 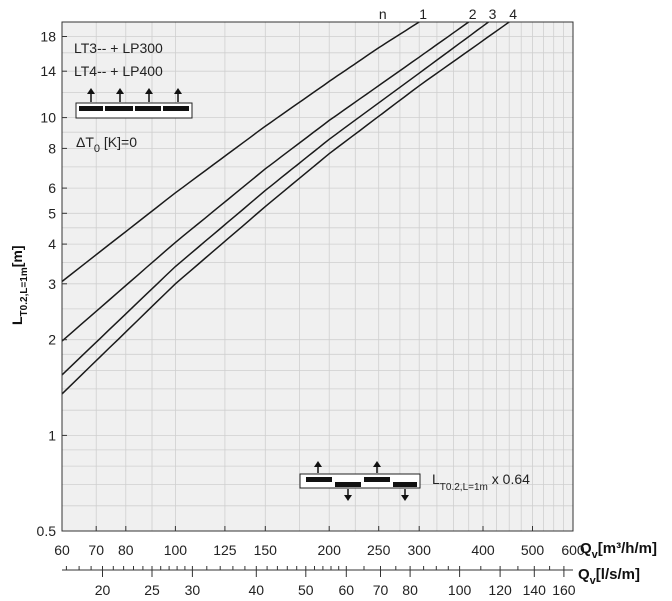 What do you see at coordinates (103, 590) in the screenshot?
I see `x2-tick-label: 20` at bounding box center [103, 590].